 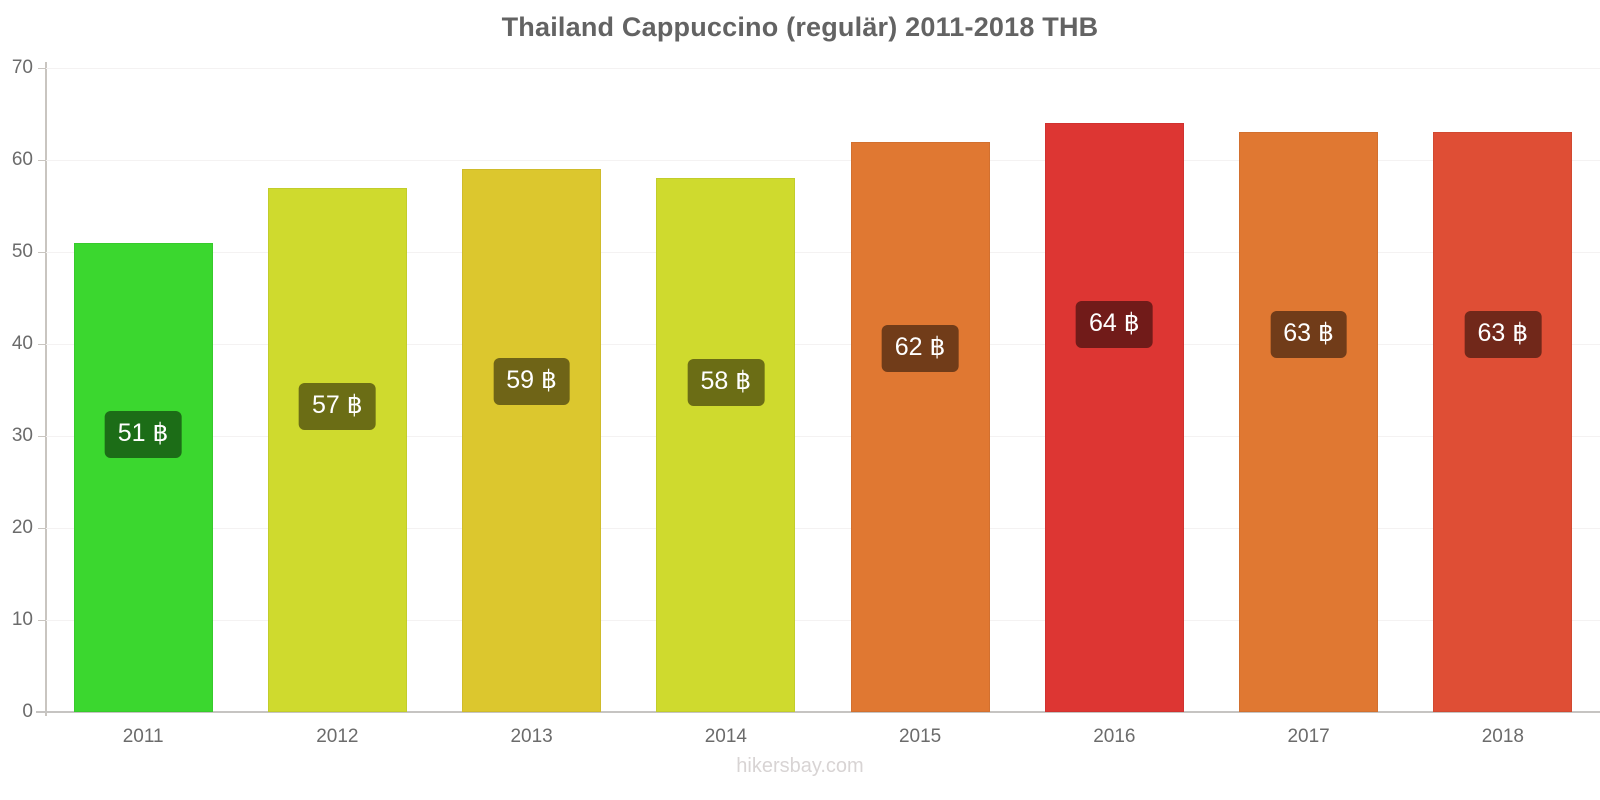 What do you see at coordinates (531, 381) in the screenshot?
I see `bar-value-label: 59 ฿` at bounding box center [531, 381].